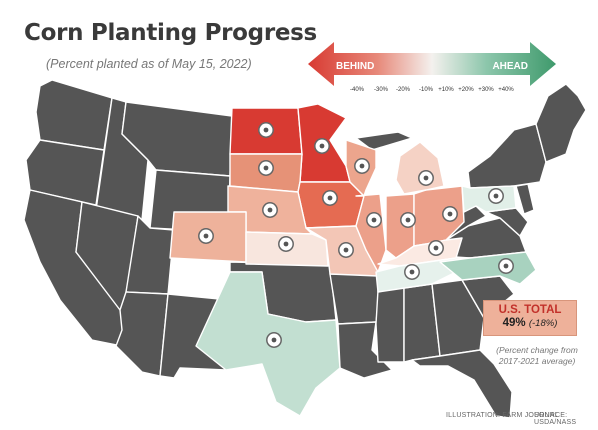 The image size is (598, 430). What do you see at coordinates (362, 166) in the screenshot?
I see `marker-wisconsin` at bounding box center [362, 166].